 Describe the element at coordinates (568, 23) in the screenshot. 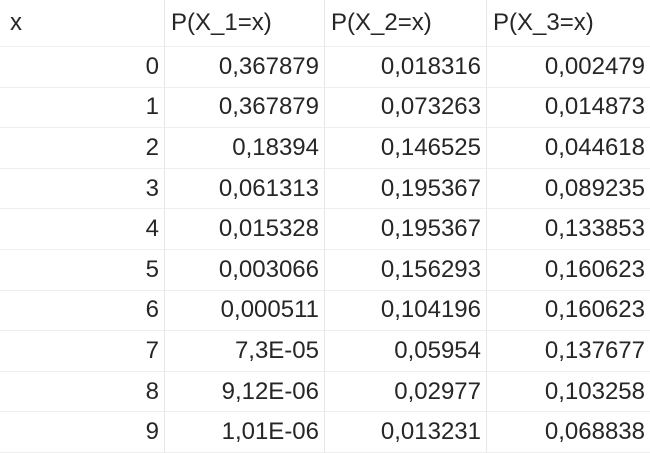

I see `header-cell-p-x3: P(X_3=x)` at that location.